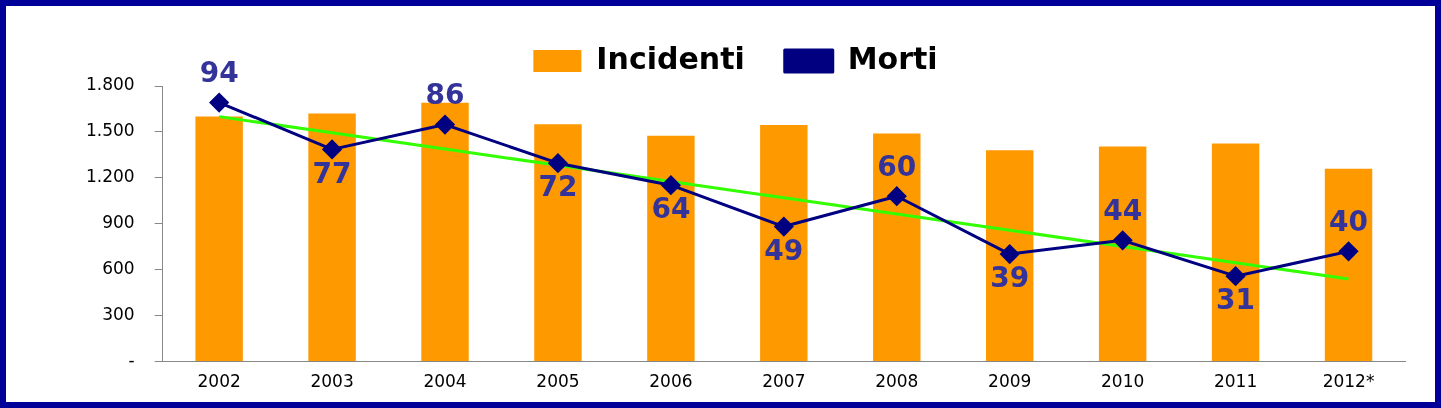 This screenshot has width=1441, height=408. What do you see at coordinates (118, 314) in the screenshot?
I see `y-tick-label: 300` at bounding box center [118, 314].